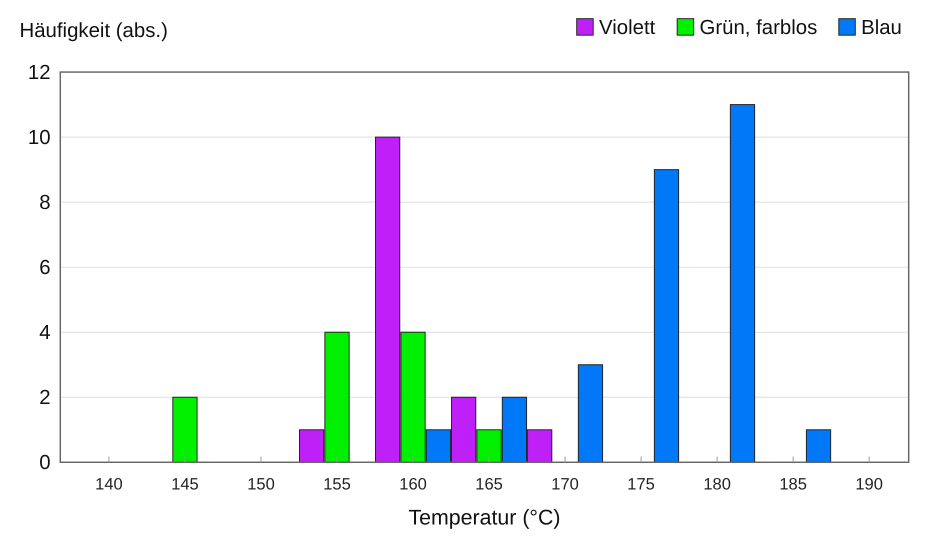  I want to click on x-tick-label: 180, so click(717, 484).